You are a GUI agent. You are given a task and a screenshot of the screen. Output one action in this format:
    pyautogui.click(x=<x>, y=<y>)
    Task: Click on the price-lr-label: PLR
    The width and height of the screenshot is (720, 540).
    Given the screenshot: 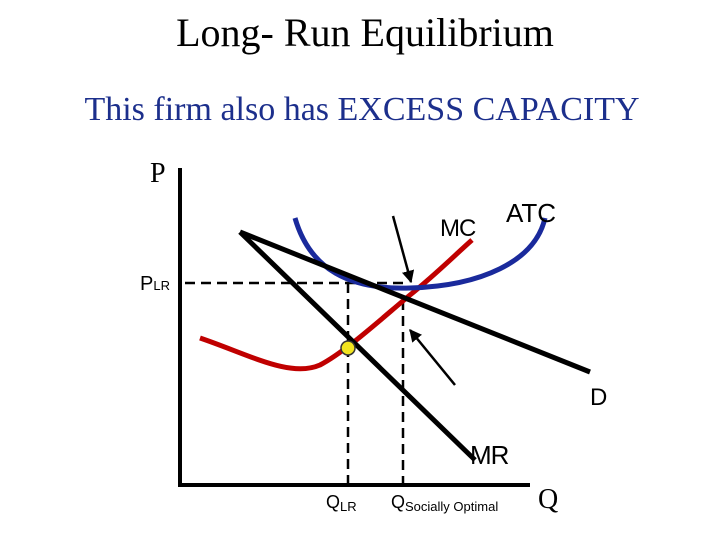 What is the action you would take?
    pyautogui.click(x=155, y=284)
    